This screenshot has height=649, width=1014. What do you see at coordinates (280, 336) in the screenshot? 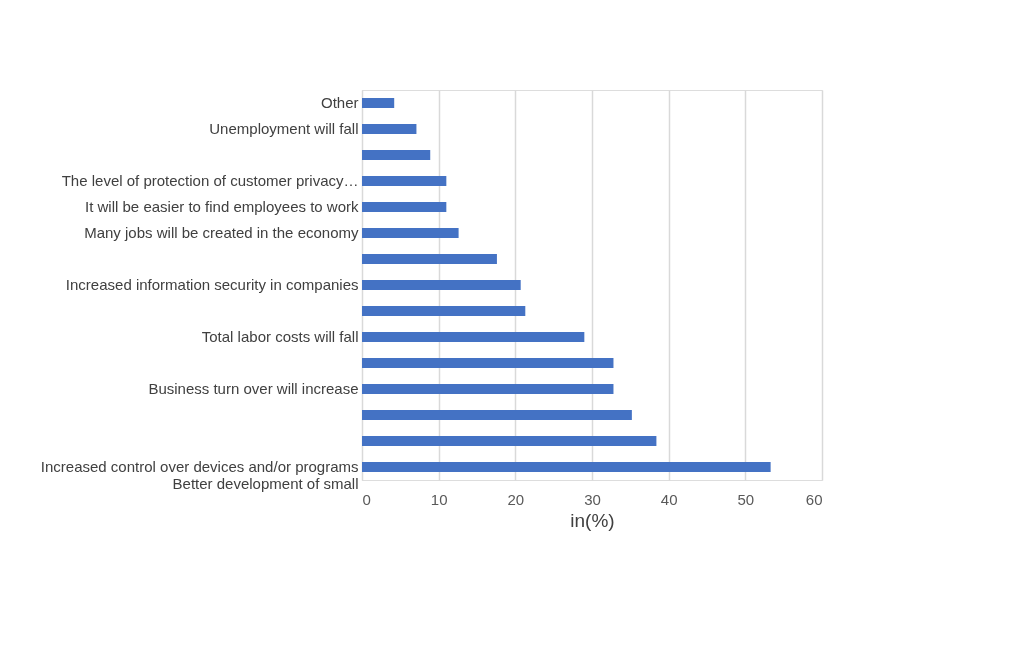
I see `y-tick-label: Total labor costs will fall` at bounding box center [280, 336].